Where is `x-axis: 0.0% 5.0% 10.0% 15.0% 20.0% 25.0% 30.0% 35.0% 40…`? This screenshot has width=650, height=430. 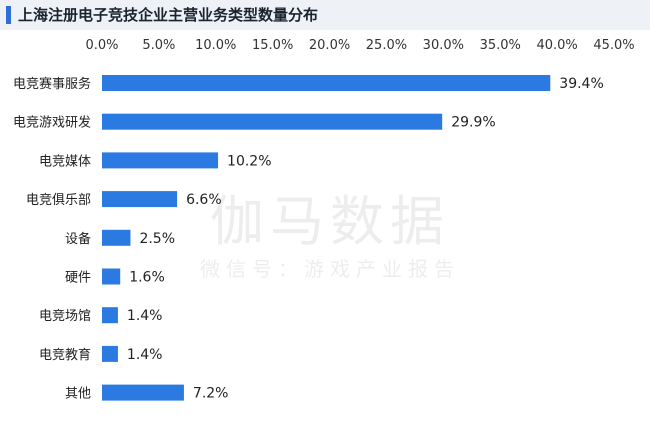 x-axis: 0.0% 5.0% 10.0% 15.0% 20.0% 25.0% 30.0% 35.0% 40… is located at coordinates (359, 45).